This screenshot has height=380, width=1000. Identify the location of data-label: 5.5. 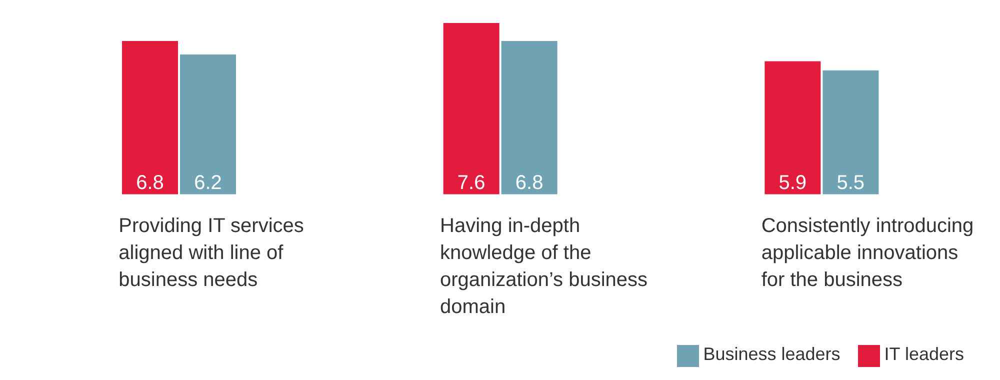
(850, 183).